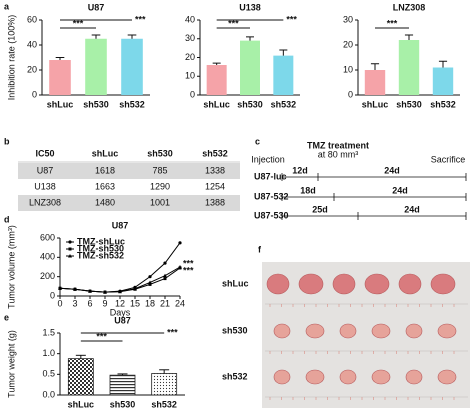 The height and width of the screenshot is (410, 474). What do you see at coordinates (257, 141) in the screenshot?
I see `panel-label: c` at bounding box center [257, 141].